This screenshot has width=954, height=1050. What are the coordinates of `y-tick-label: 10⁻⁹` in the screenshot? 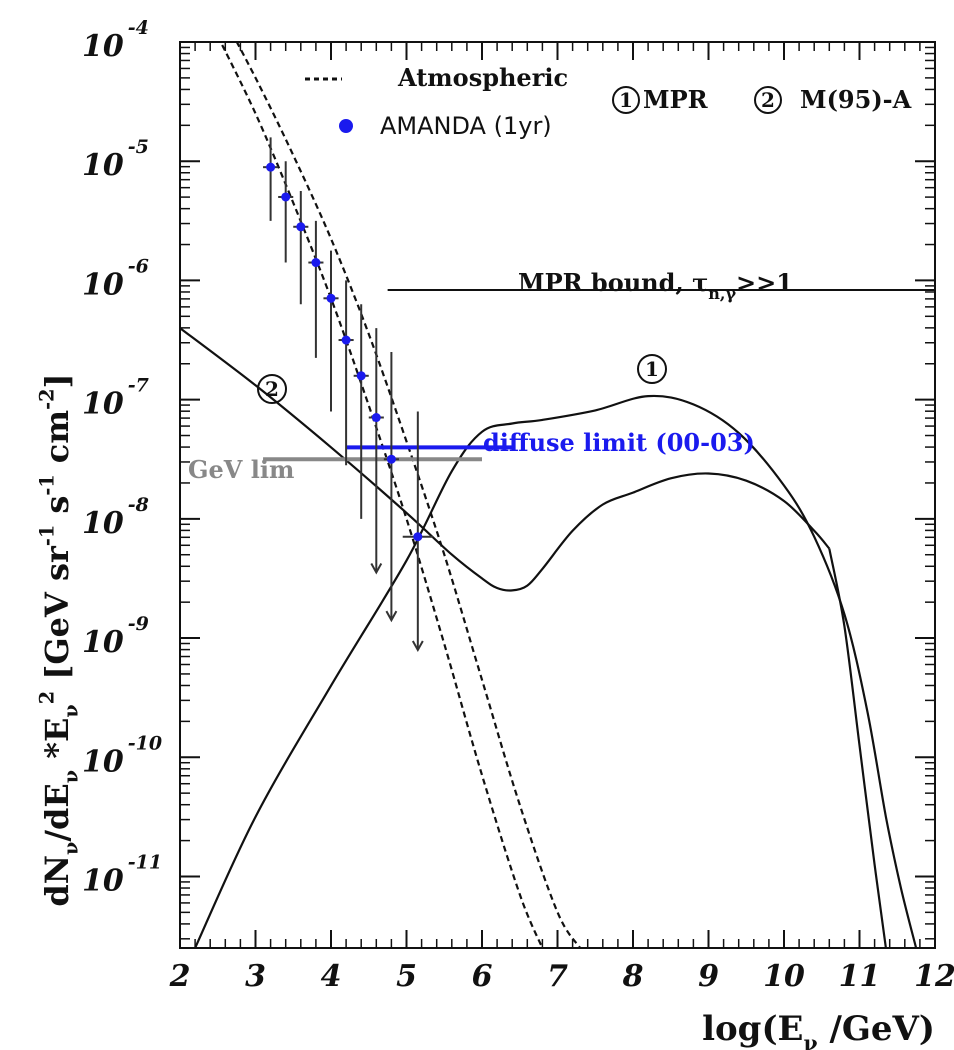 It's located at (115, 636).